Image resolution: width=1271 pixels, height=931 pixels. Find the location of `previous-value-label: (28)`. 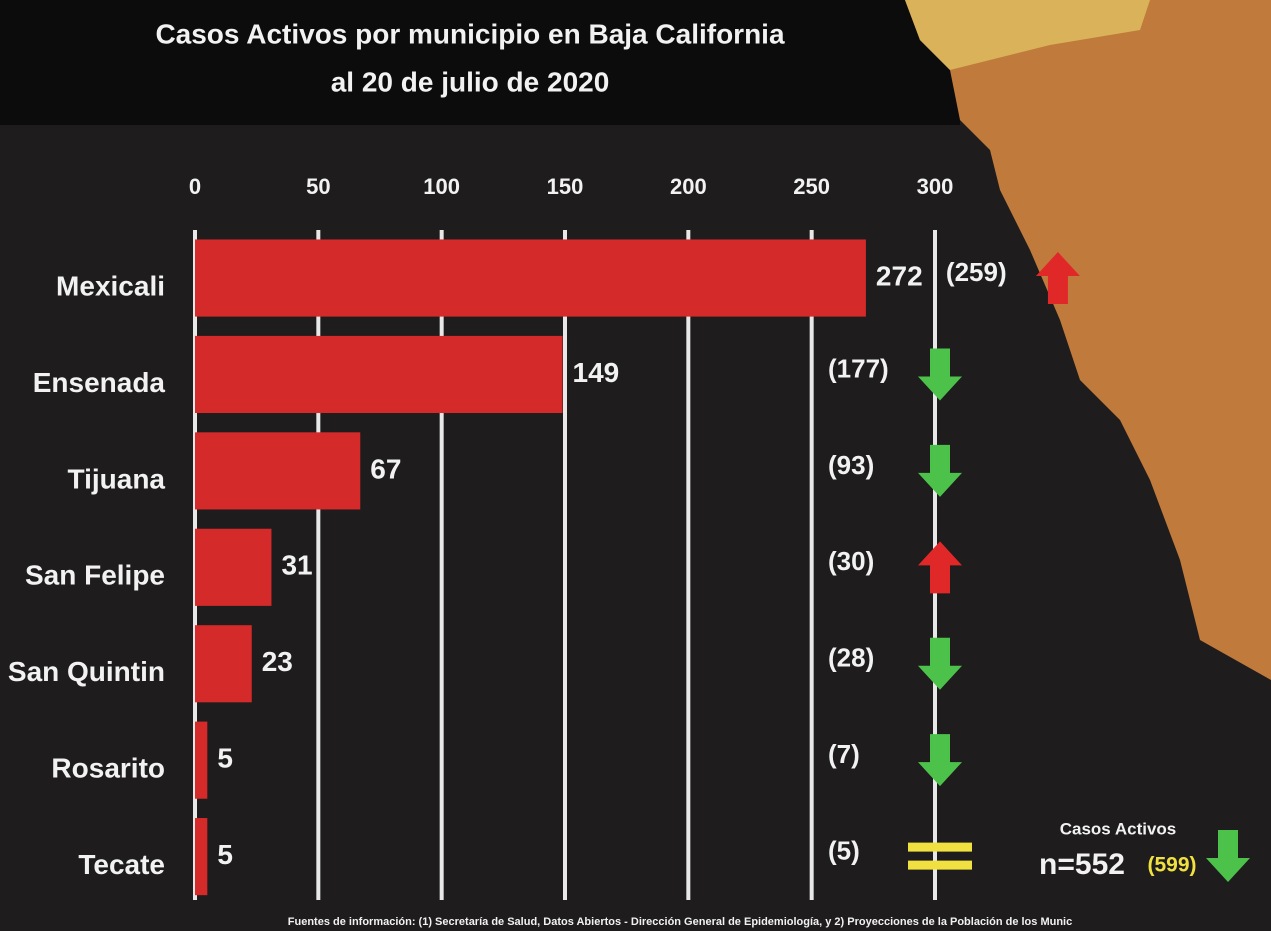

previous-value-label: (28) is located at coordinates (851, 658).